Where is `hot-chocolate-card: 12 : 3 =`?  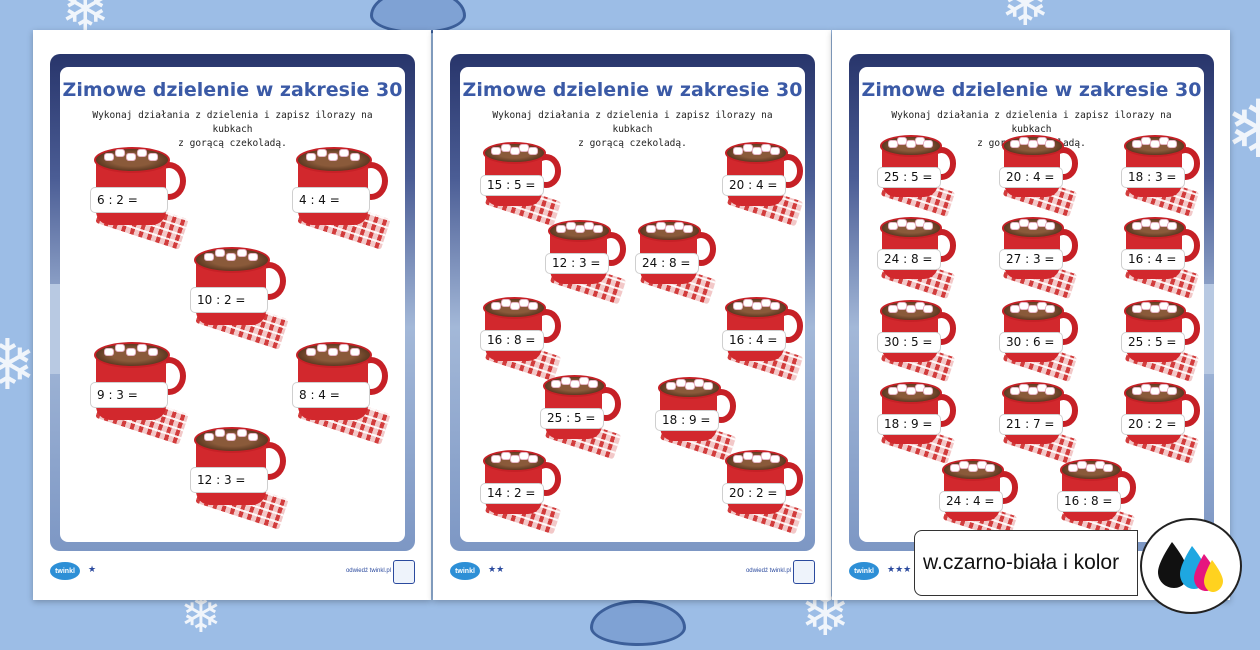 hot-chocolate-card: 12 : 3 = is located at coordinates (245, 482).